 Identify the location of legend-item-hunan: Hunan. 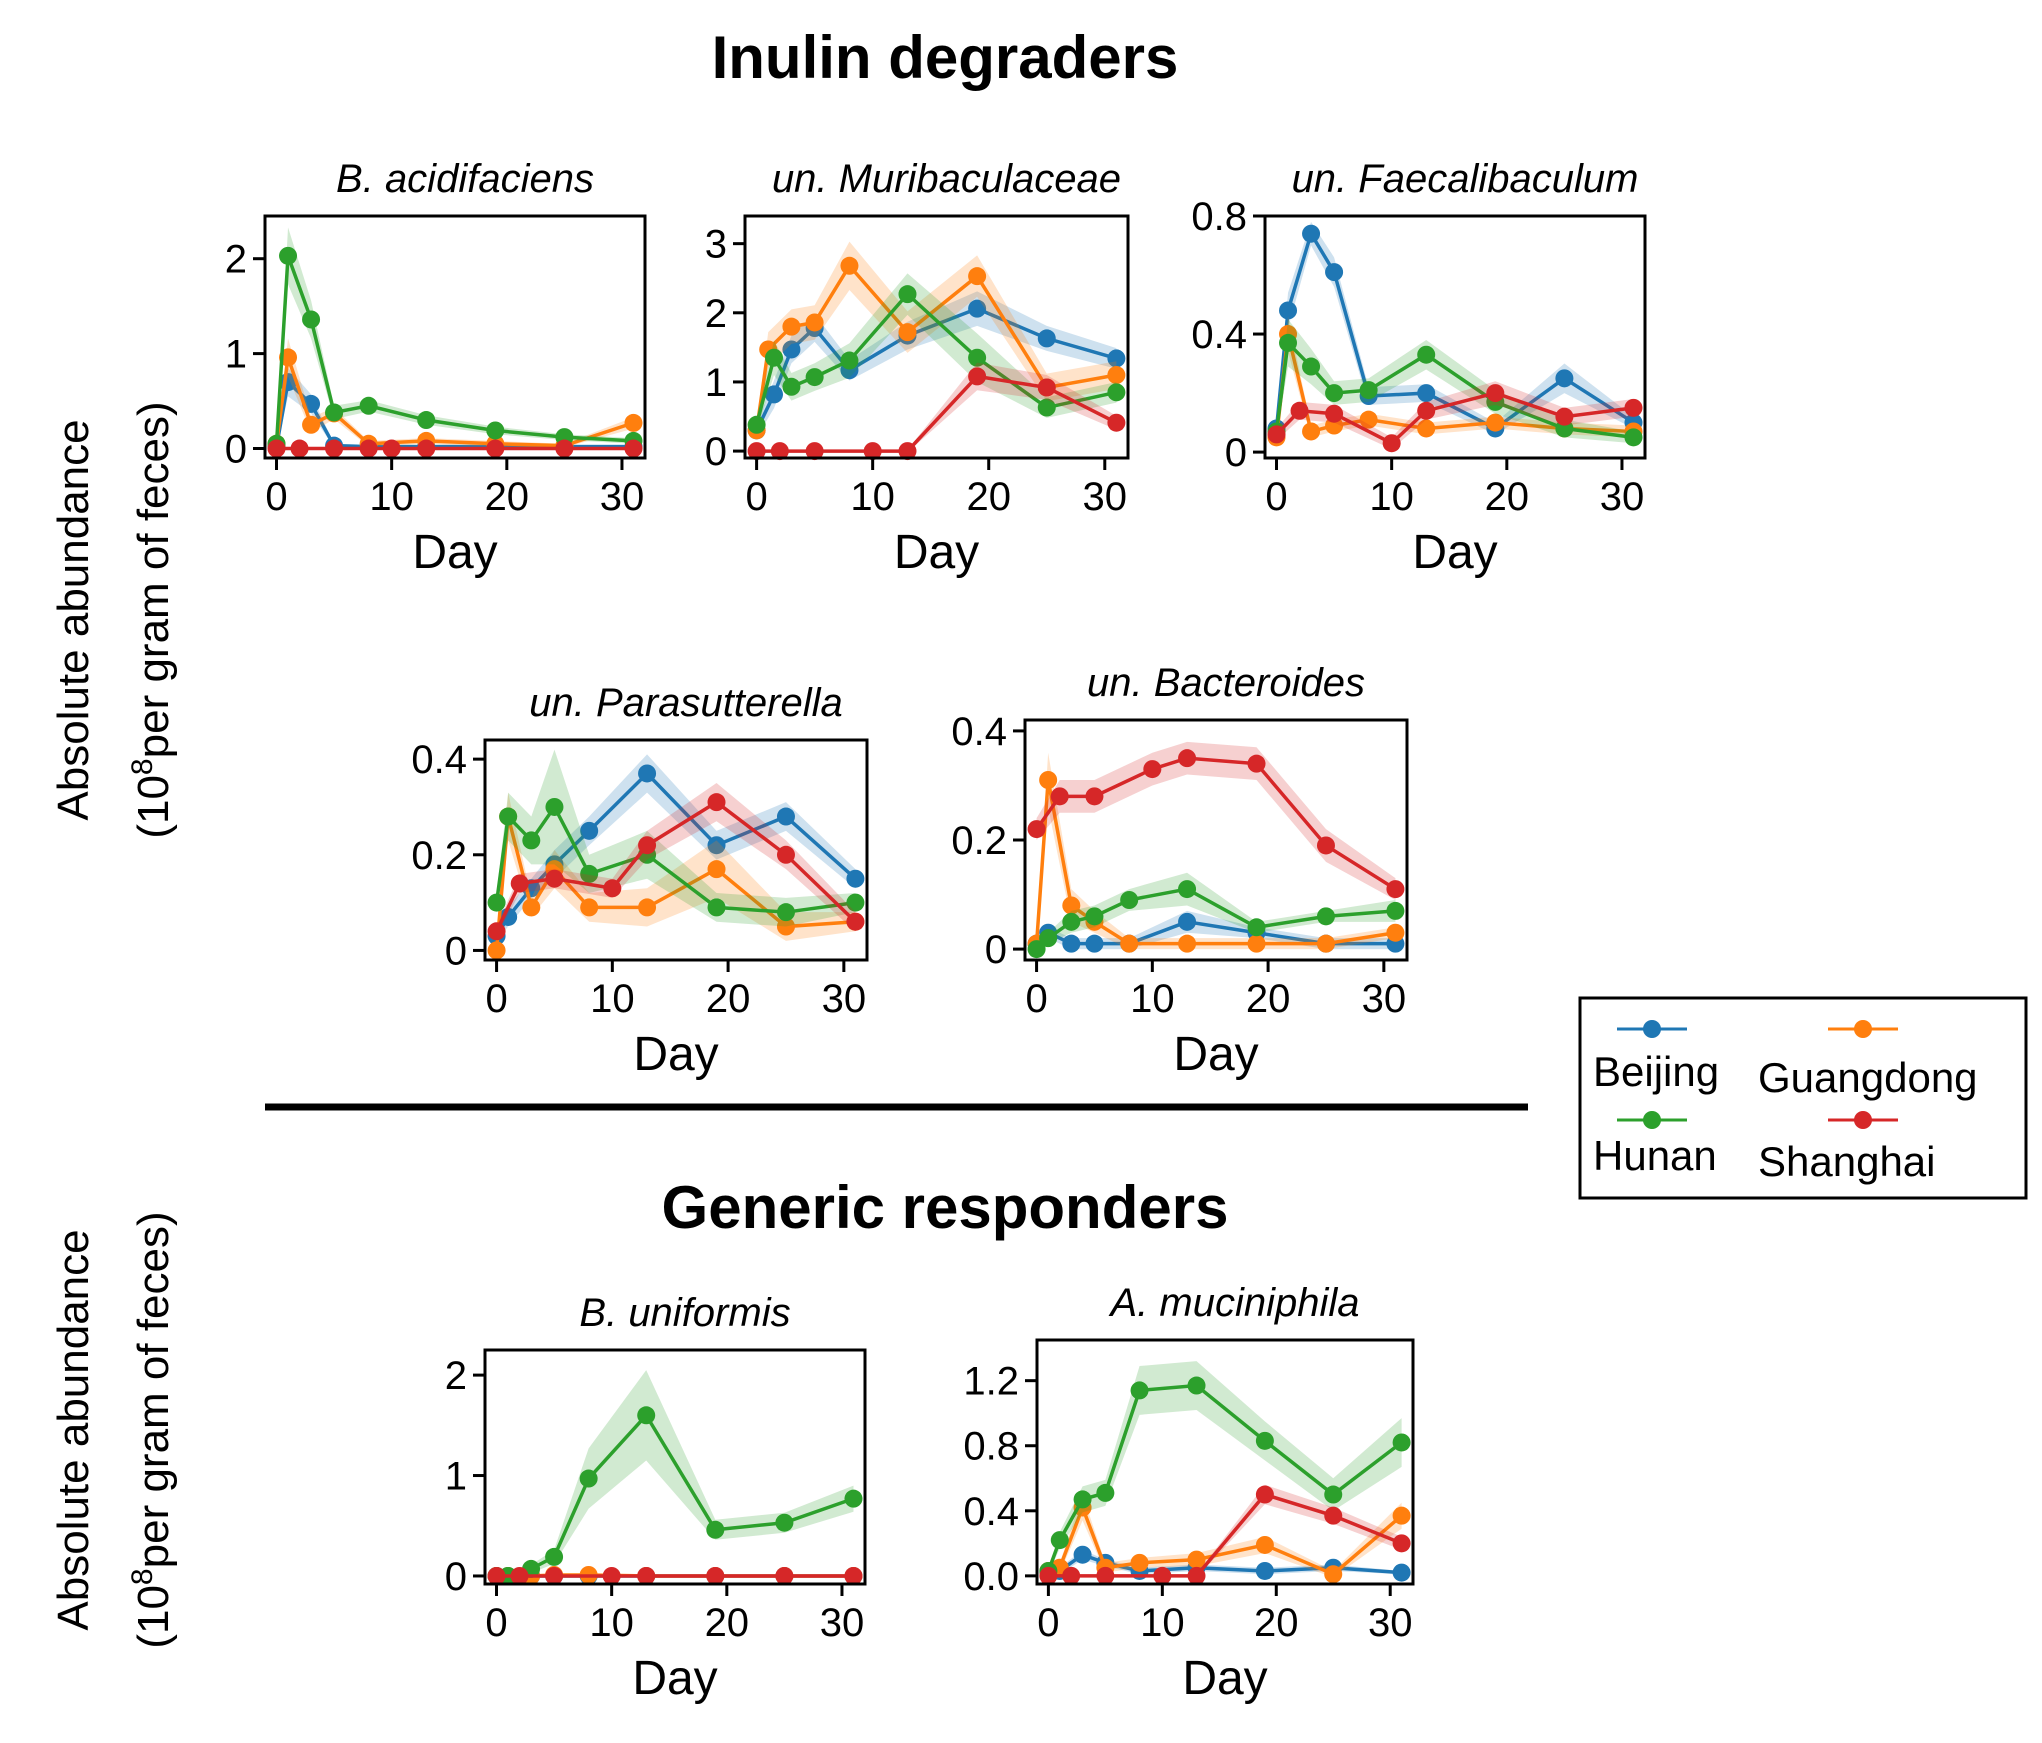
(1655, 1145).